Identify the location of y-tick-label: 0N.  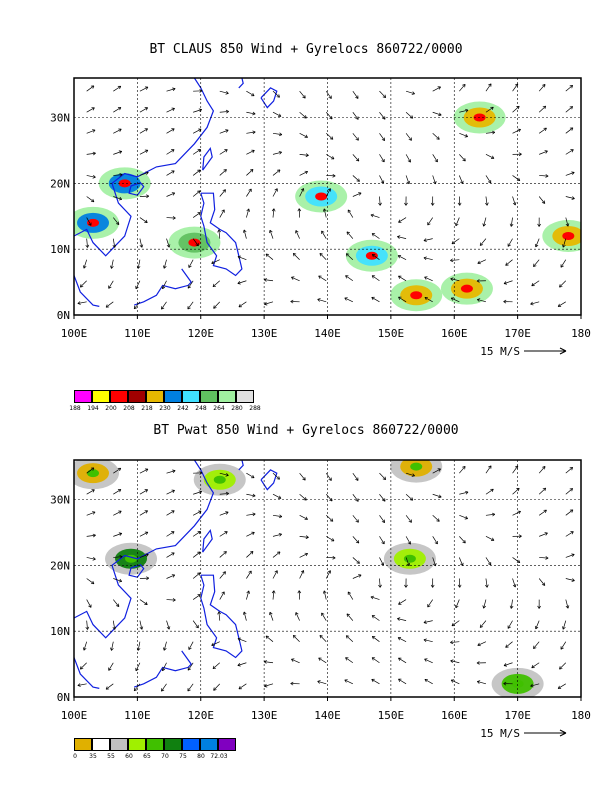
(63, 697).